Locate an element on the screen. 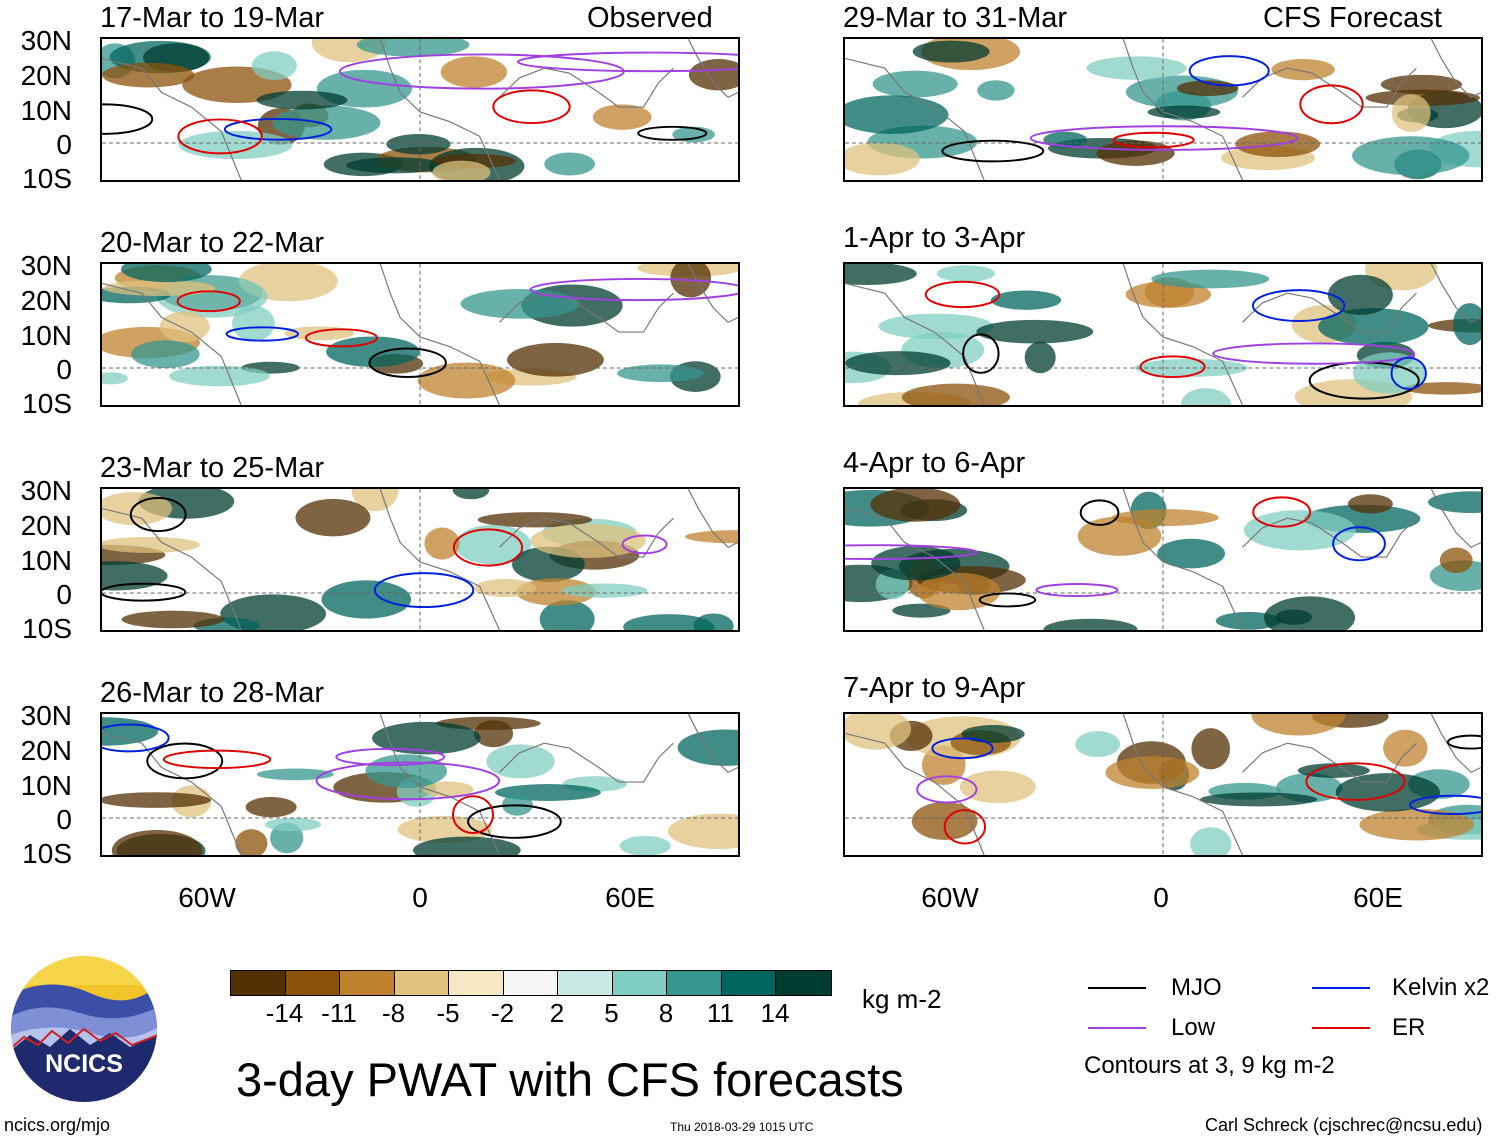 The width and height of the screenshot is (1510, 1142). kelvin-line-swatch is located at coordinates (1341, 988).